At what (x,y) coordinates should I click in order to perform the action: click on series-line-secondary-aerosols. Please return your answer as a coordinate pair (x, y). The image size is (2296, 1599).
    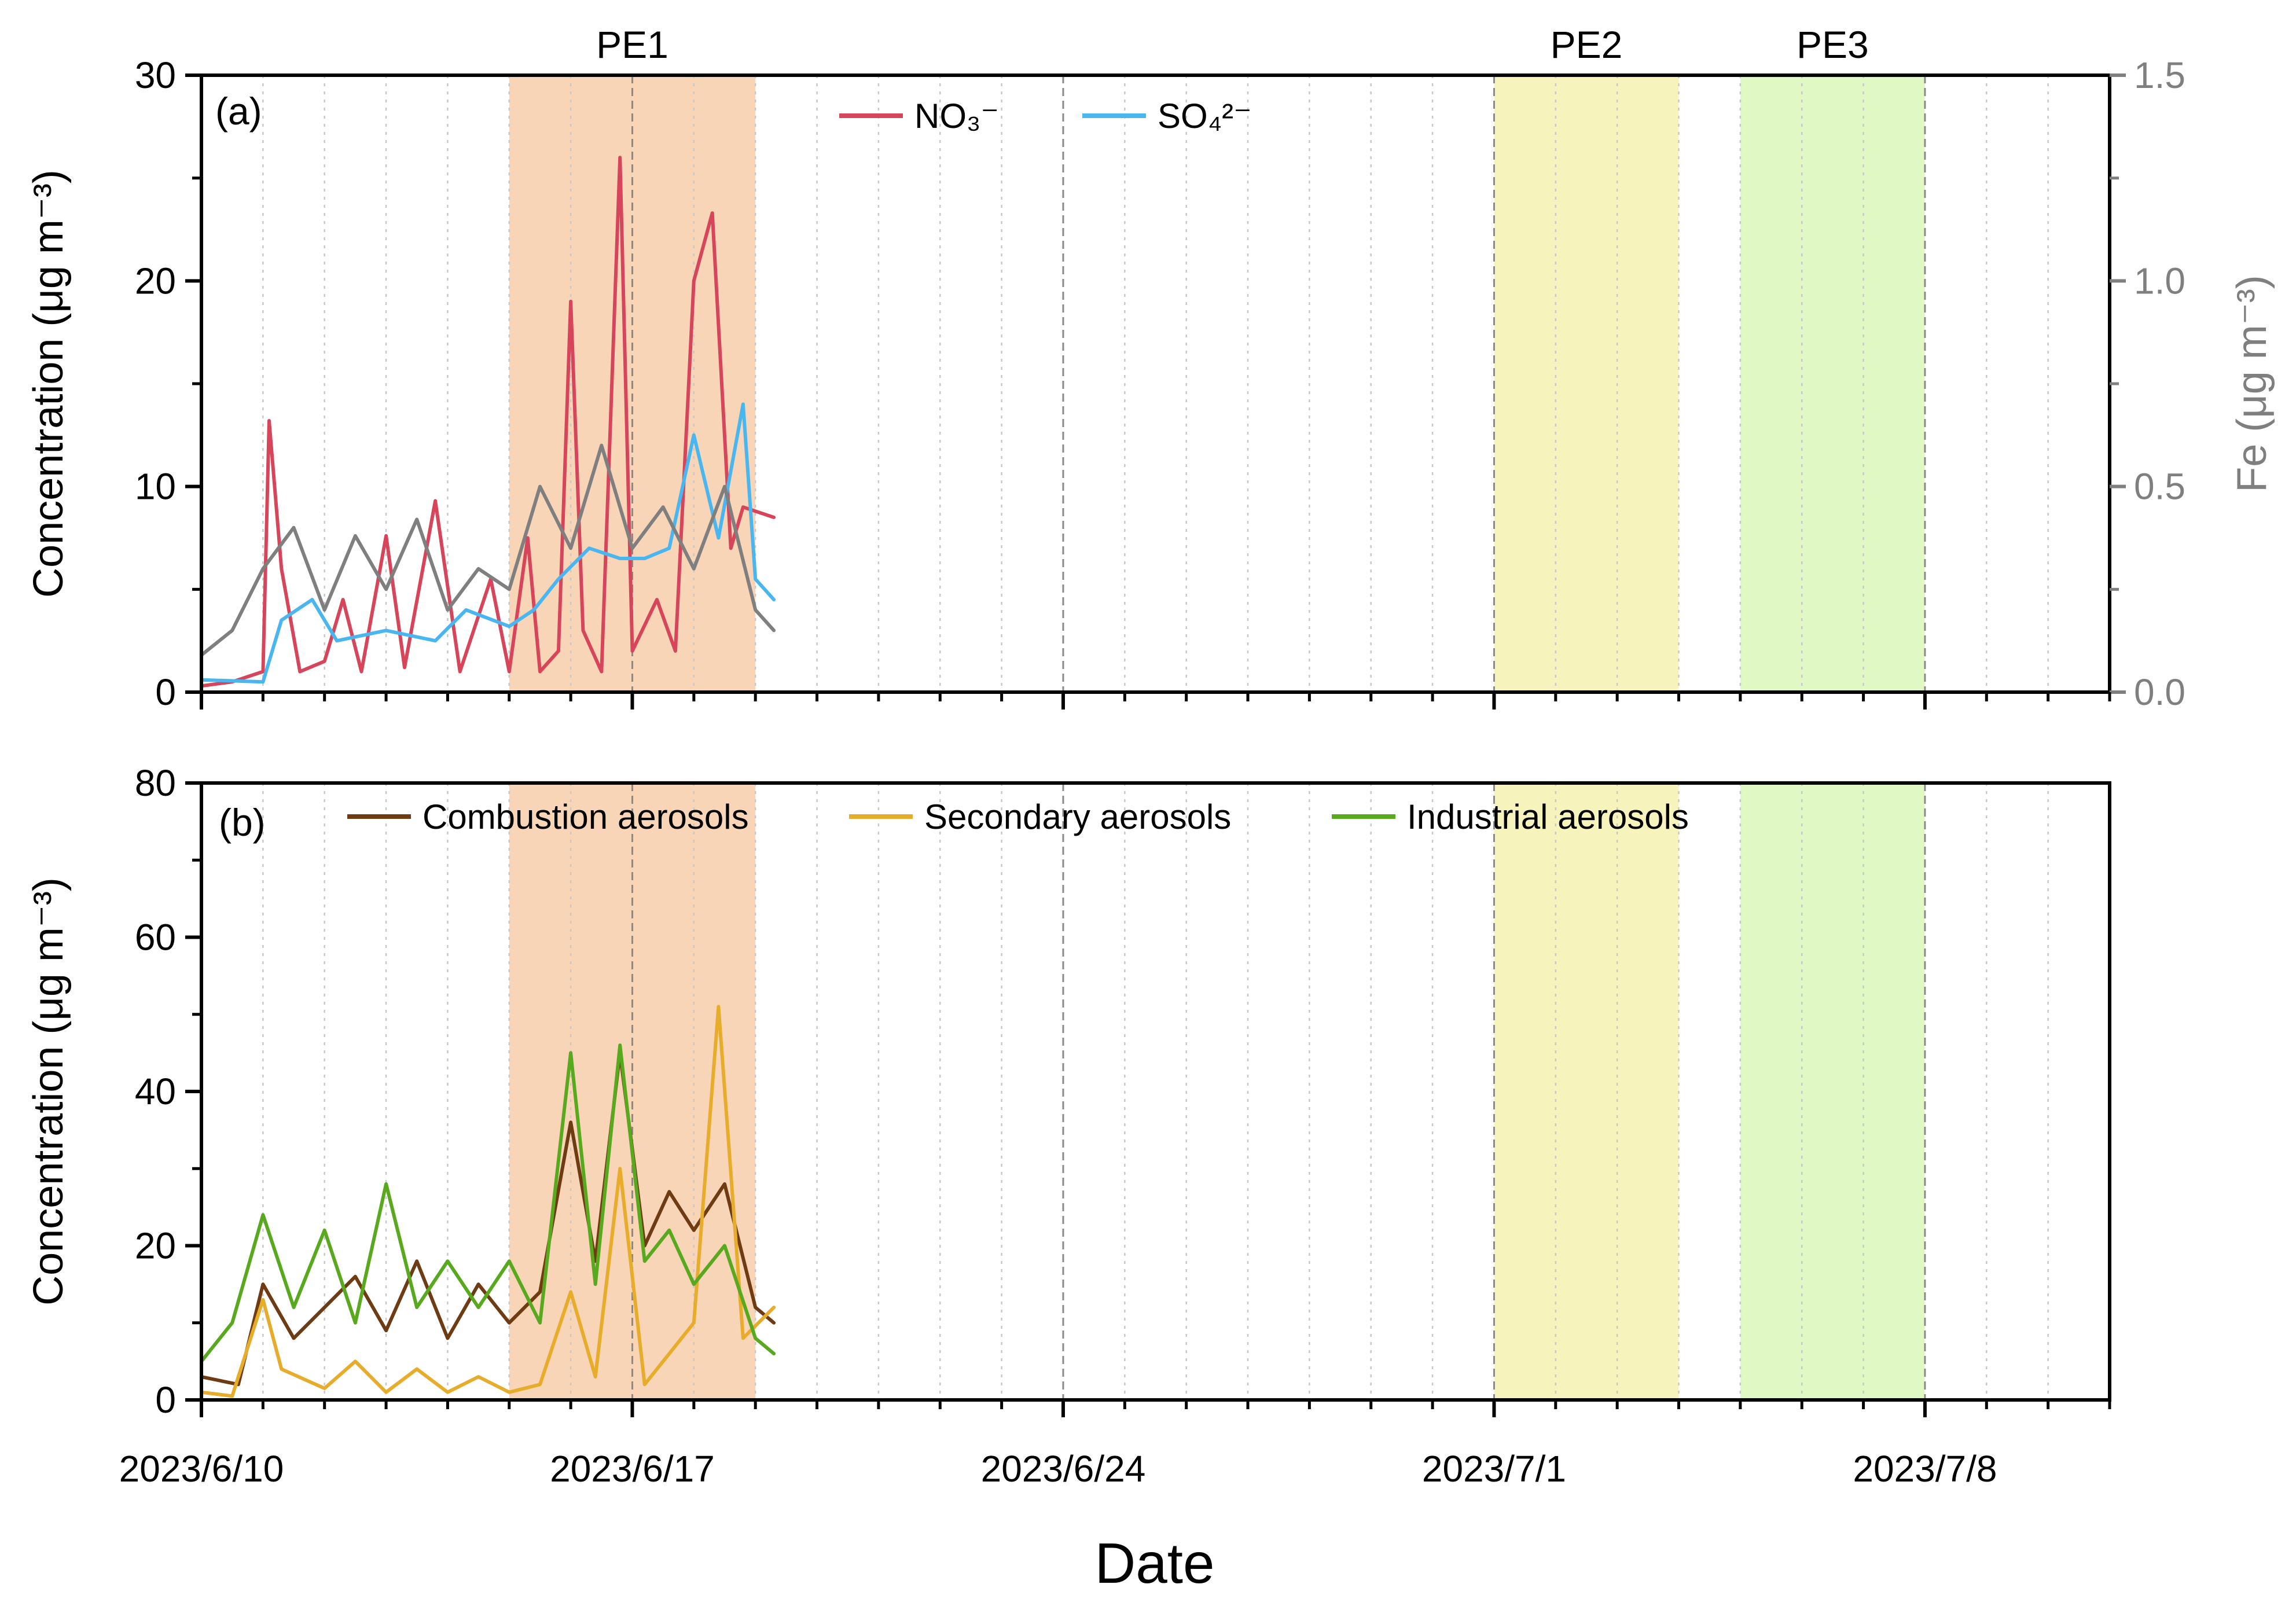
    Looking at the image, I should click on (488, 1202).